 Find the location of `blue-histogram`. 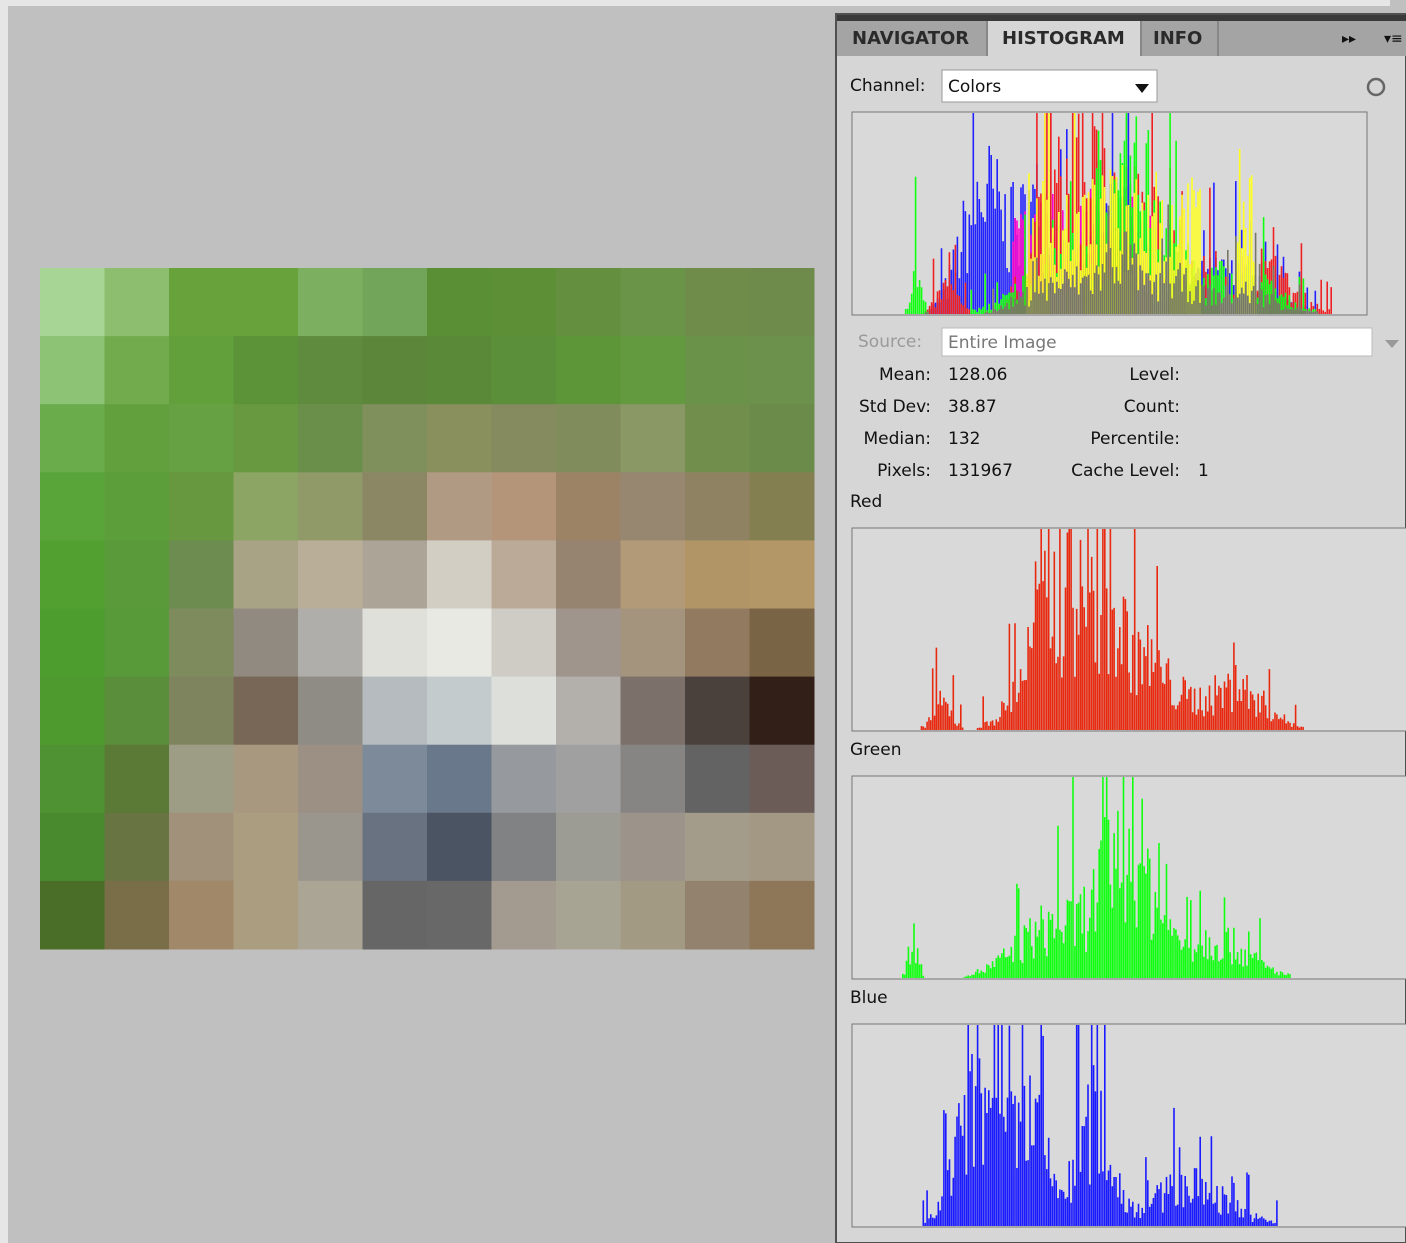

blue-histogram is located at coordinates (1128, 1125).